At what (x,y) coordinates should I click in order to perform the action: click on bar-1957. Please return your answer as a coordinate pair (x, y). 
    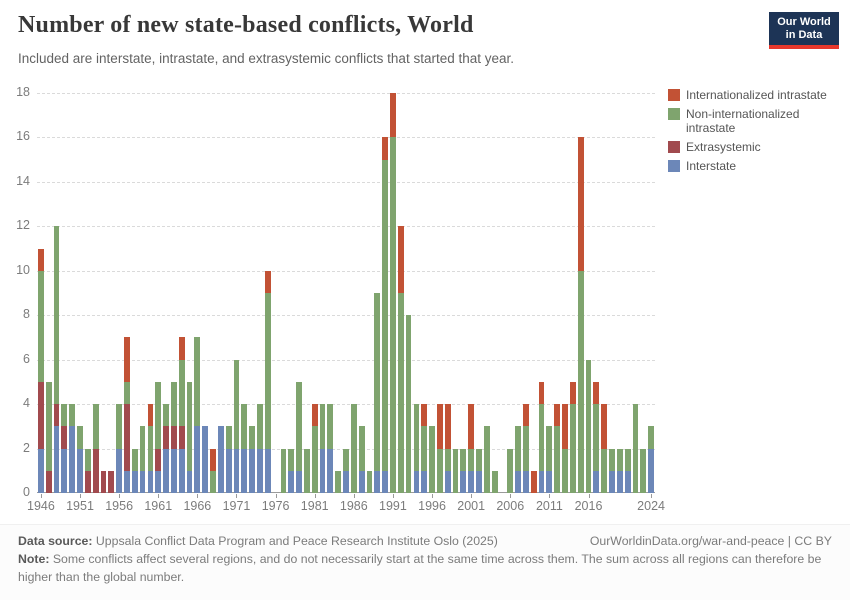
    Looking at the image, I should click on (127, 415).